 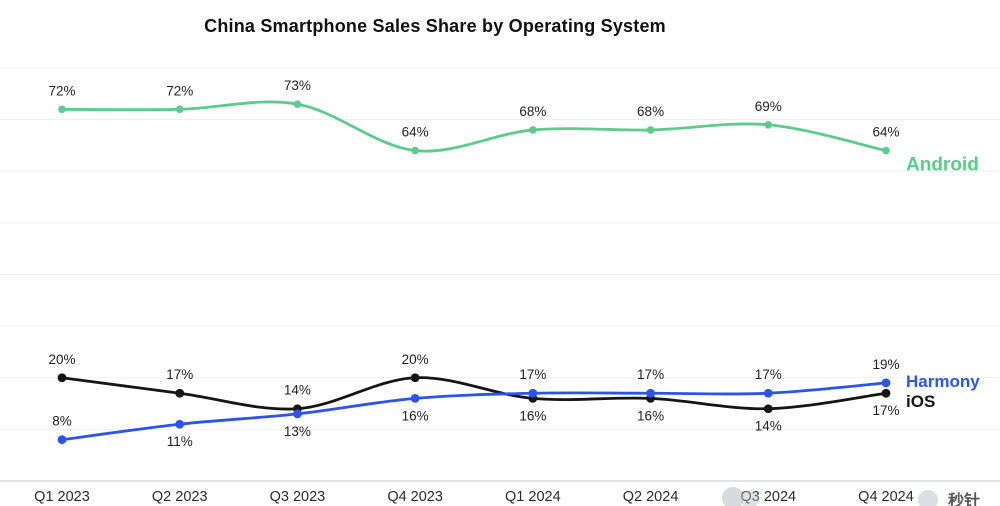 What do you see at coordinates (180, 497) in the screenshot?
I see `x-axis-label: Q2 2023` at bounding box center [180, 497].